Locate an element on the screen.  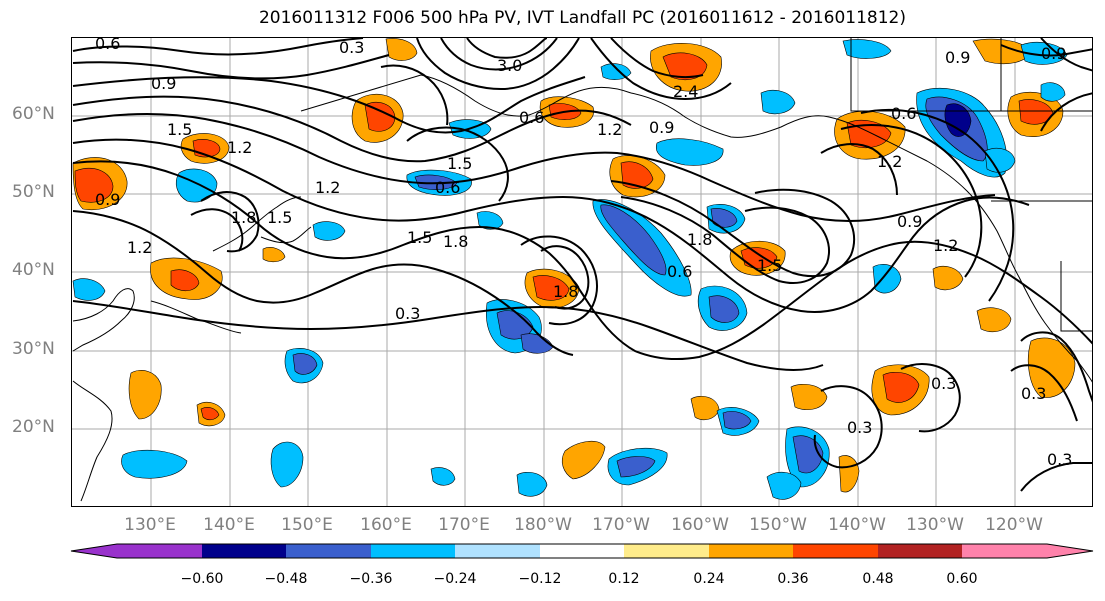
colorbar-tick-label: 0.12 is located at coordinates (624, 579).